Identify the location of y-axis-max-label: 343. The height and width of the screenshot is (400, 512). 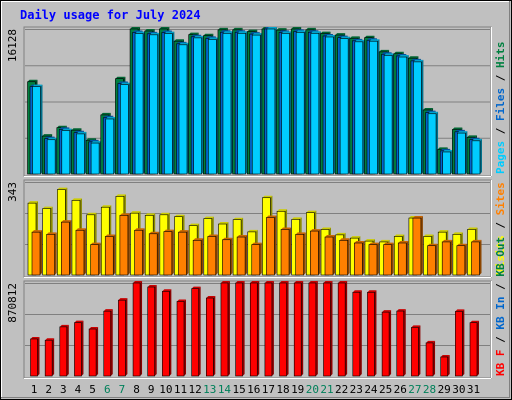
(12, 192).